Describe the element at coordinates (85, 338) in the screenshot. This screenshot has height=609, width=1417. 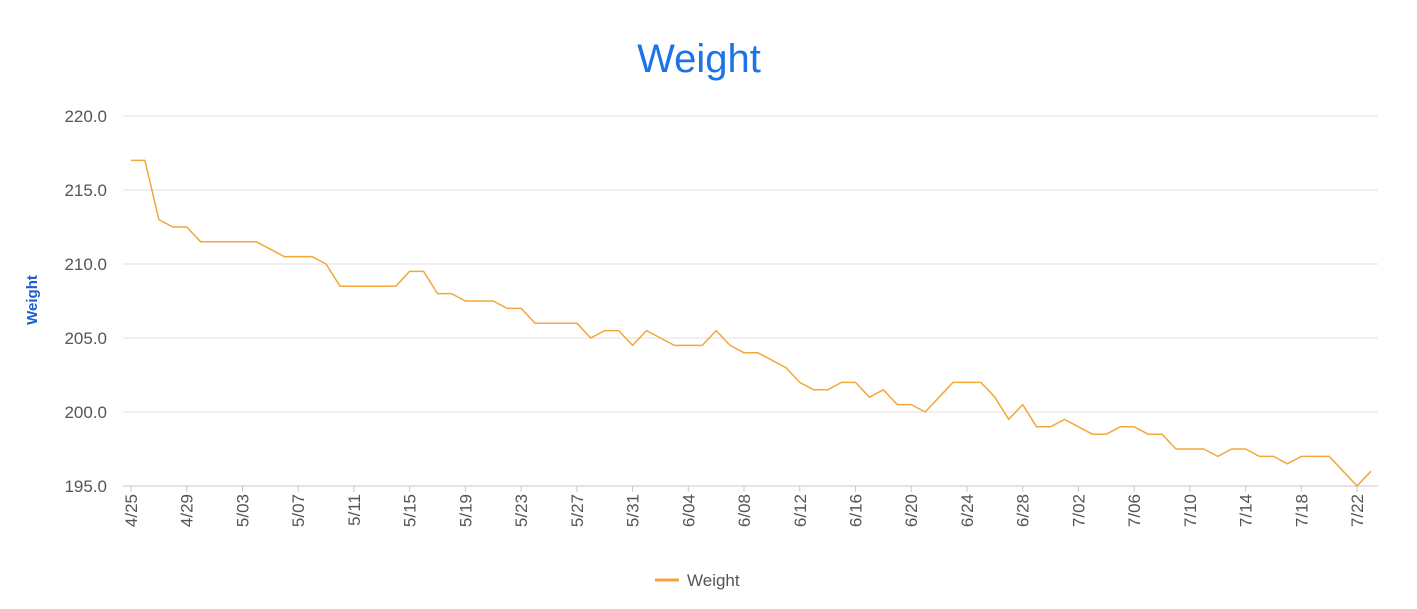
I see `y-tick-label: 205.0` at that location.